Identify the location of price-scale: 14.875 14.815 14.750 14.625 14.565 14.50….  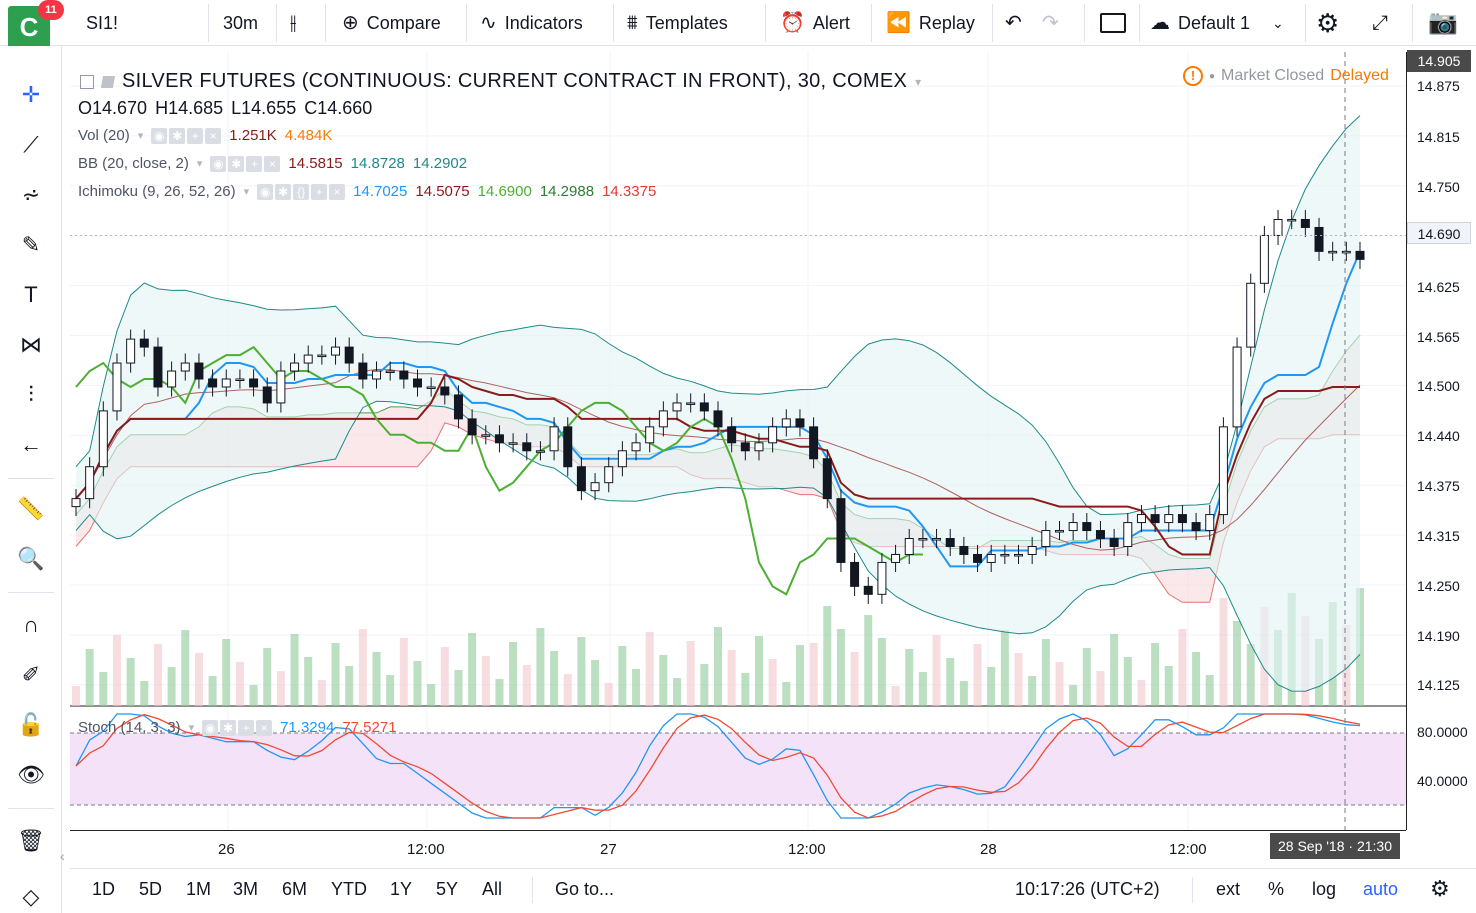
(1441, 440).